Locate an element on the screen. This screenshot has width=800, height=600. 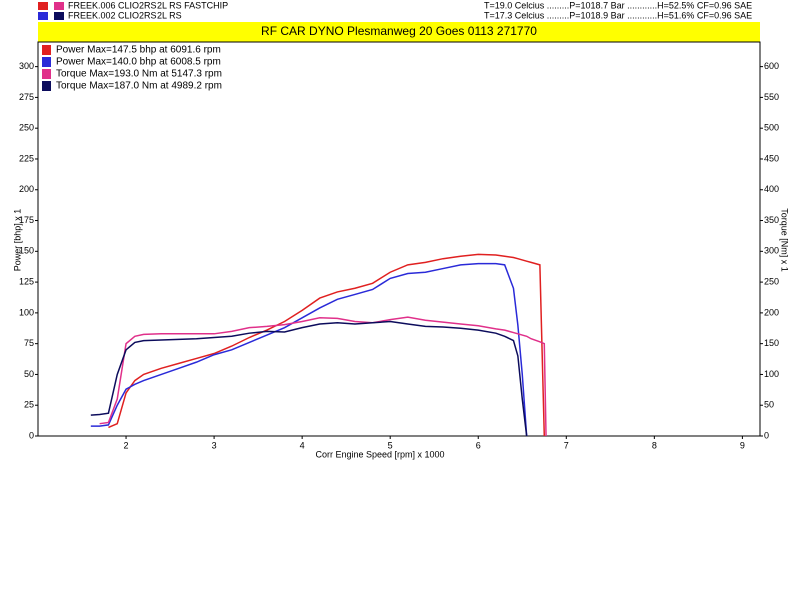
x-tick-label: 2 is located at coordinates (126, 445).